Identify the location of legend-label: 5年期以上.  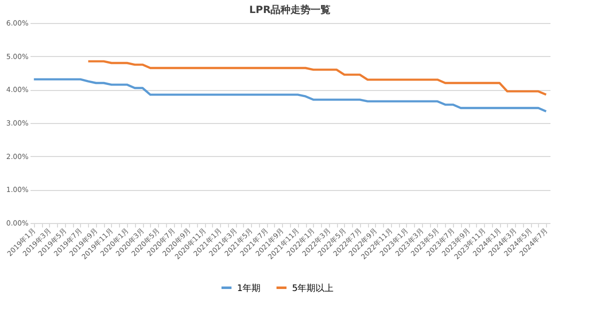
(313, 288).